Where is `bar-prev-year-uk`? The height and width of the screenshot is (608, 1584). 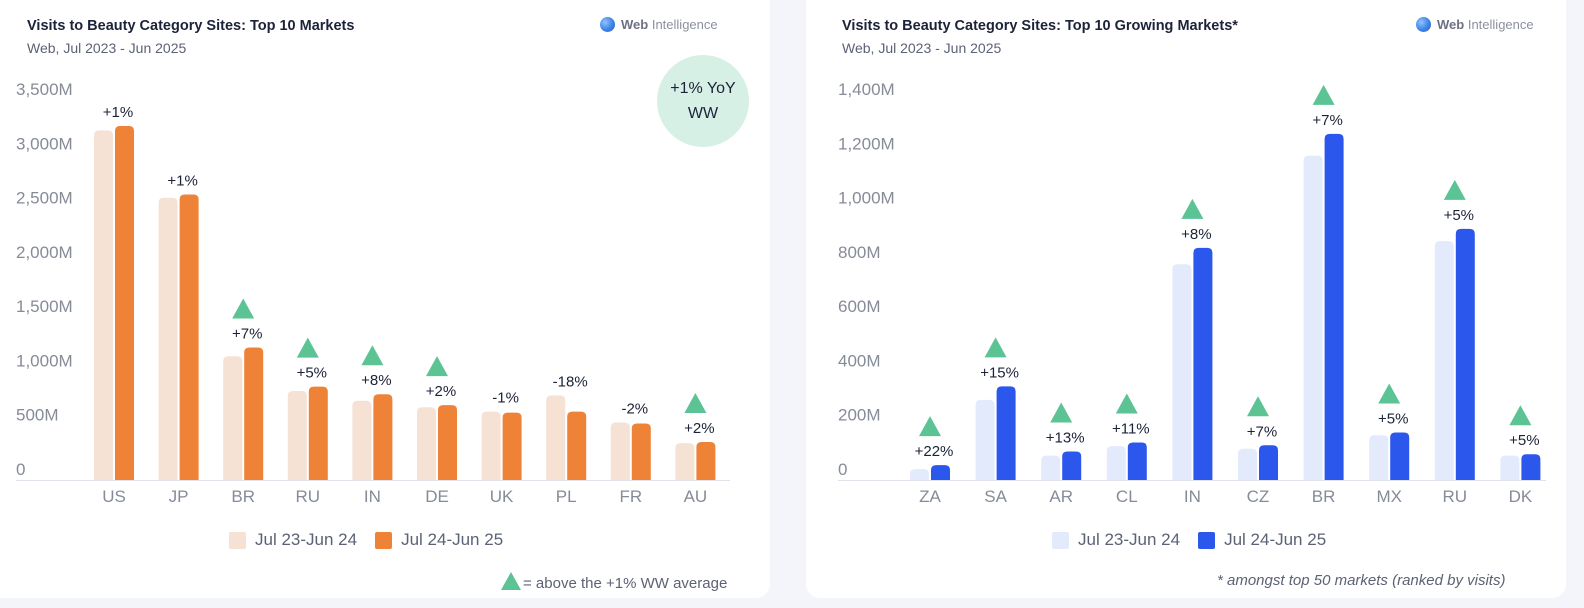 bar-prev-year-uk is located at coordinates (491, 445).